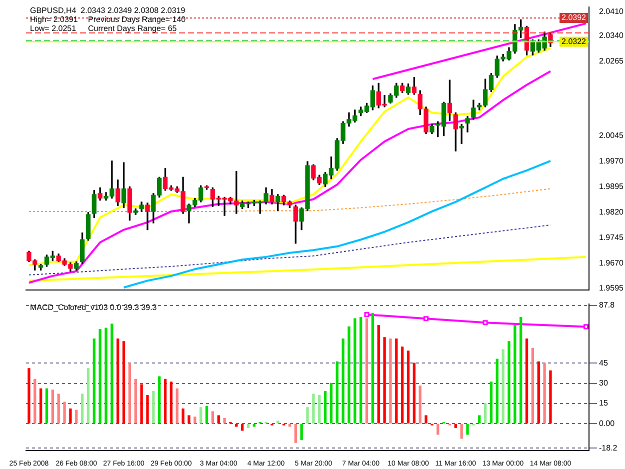  What do you see at coordinates (94, 307) in the screenshot?
I see `chart-title: MACD_Colored_v103 0.0 39.3 39.3` at bounding box center [94, 307].